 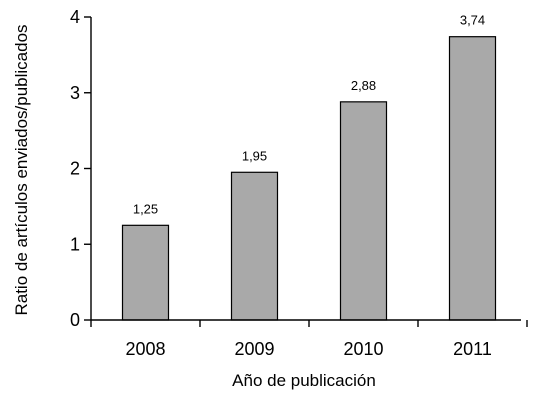 What do you see at coordinates (21, 169) in the screenshot?
I see `y-axis-title: Ratio de artículos enviados/publicados` at bounding box center [21, 169].